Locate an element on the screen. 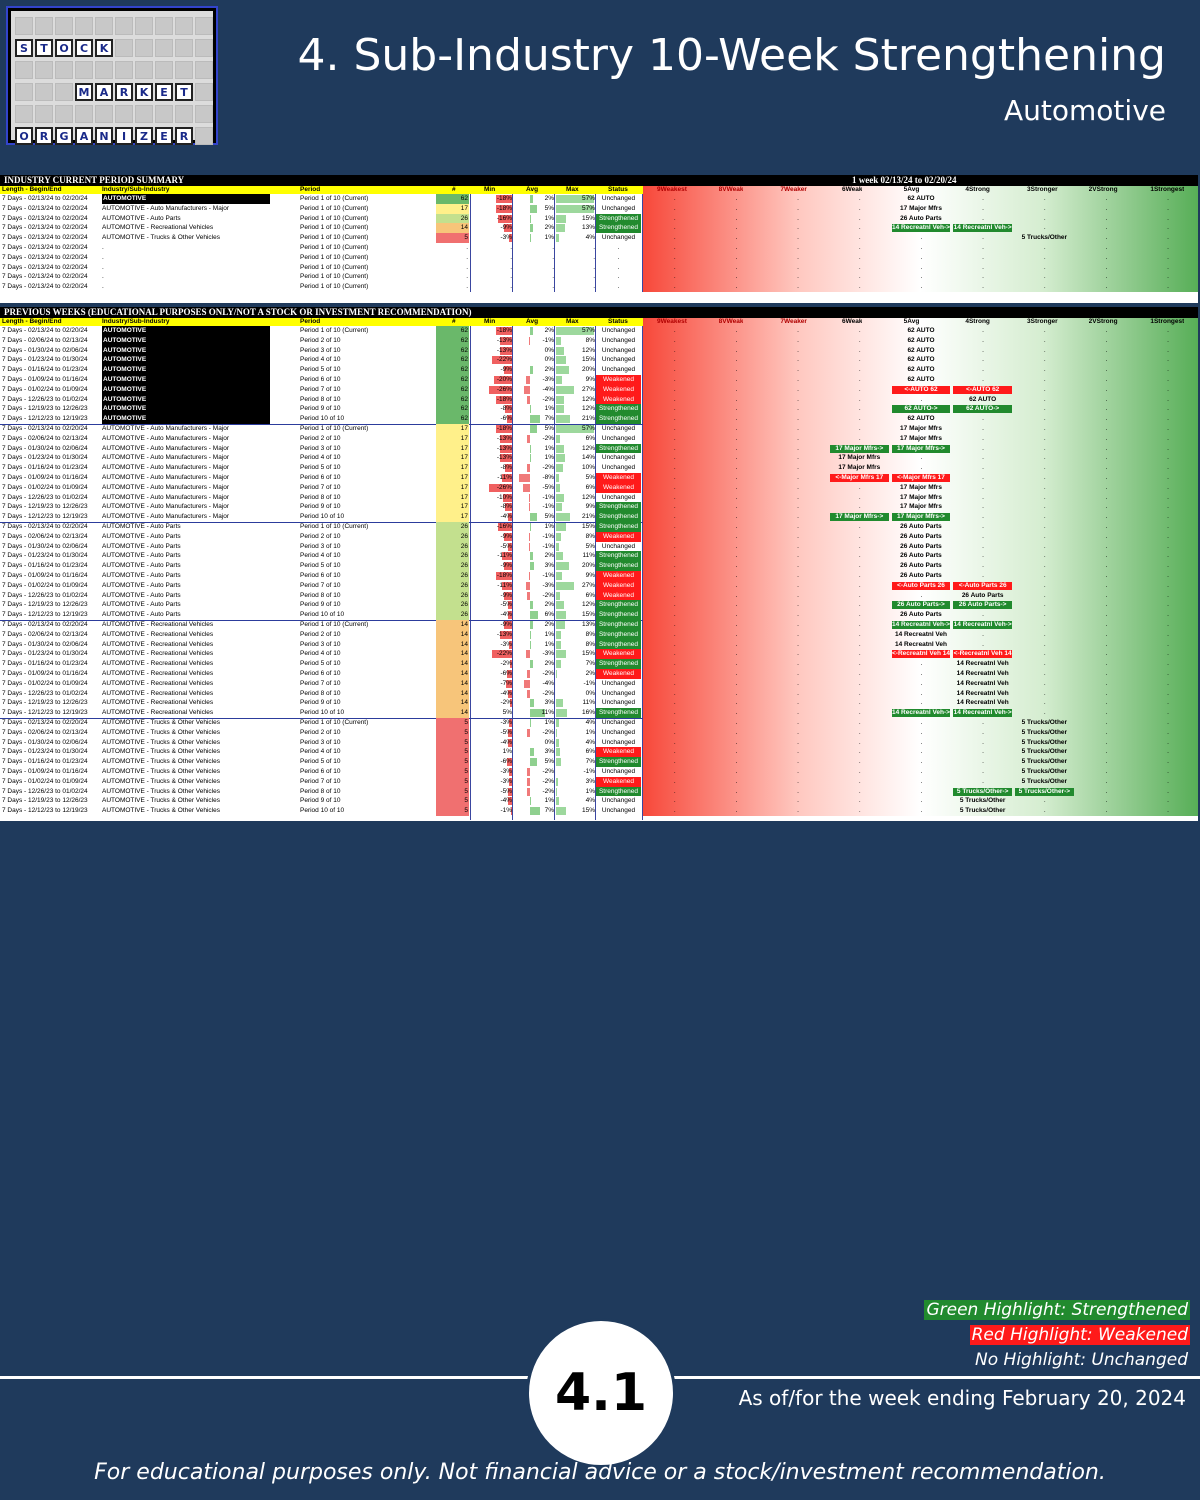  logo-letter: O is located at coordinates (64, 48).